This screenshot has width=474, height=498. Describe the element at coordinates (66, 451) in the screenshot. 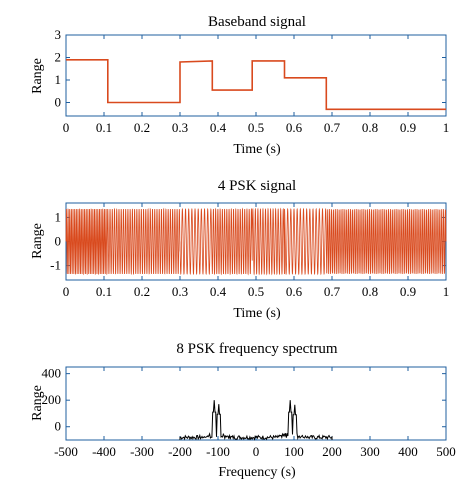

I see `x-tick-label: -500` at that location.